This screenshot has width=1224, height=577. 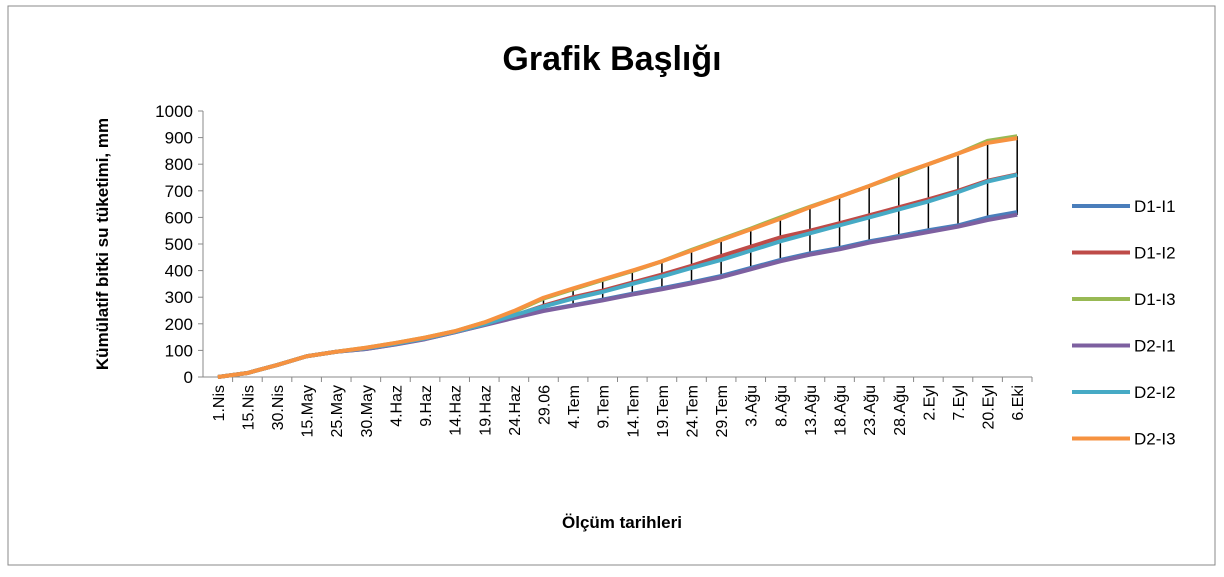 What do you see at coordinates (811, 410) in the screenshot?
I see `x-tick-label: 13.Ağu` at bounding box center [811, 410].